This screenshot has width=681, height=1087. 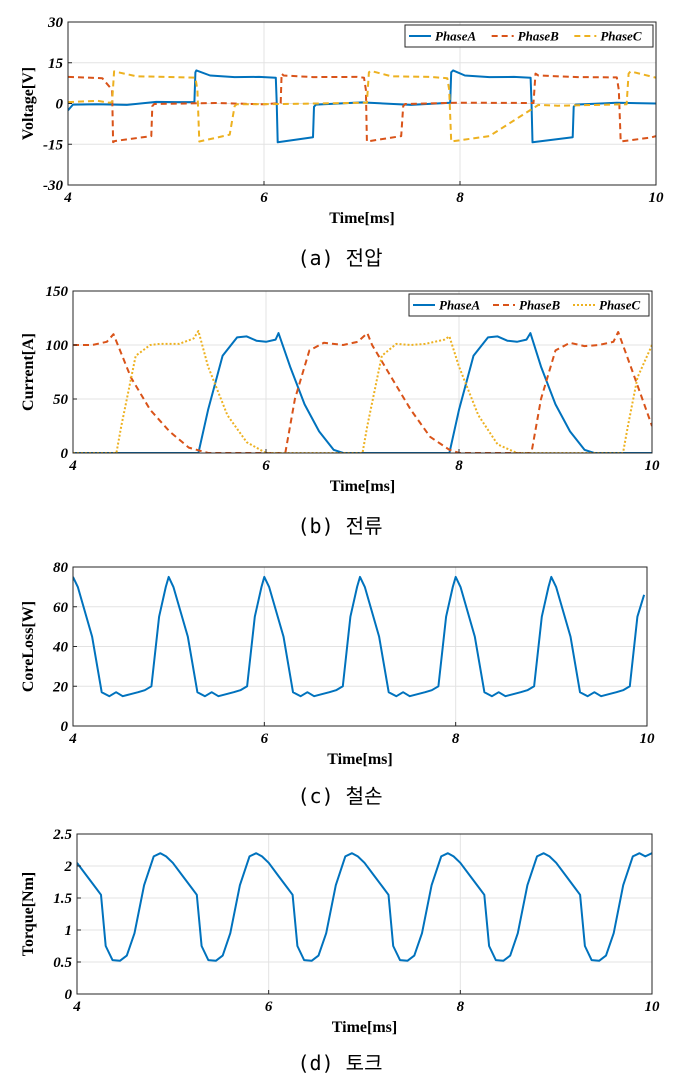 I want to click on y-axis-label: CoreLoss[W], so click(x=28, y=646).